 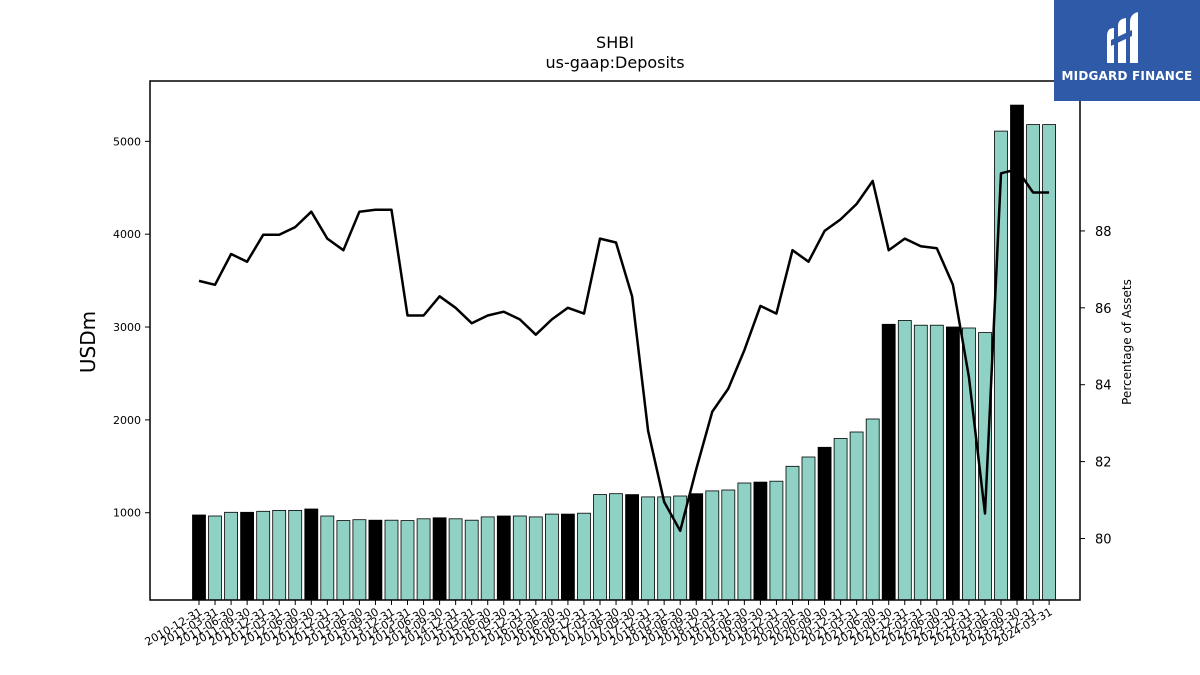 I want to click on y-tick-label: 2000, so click(x=127, y=420).